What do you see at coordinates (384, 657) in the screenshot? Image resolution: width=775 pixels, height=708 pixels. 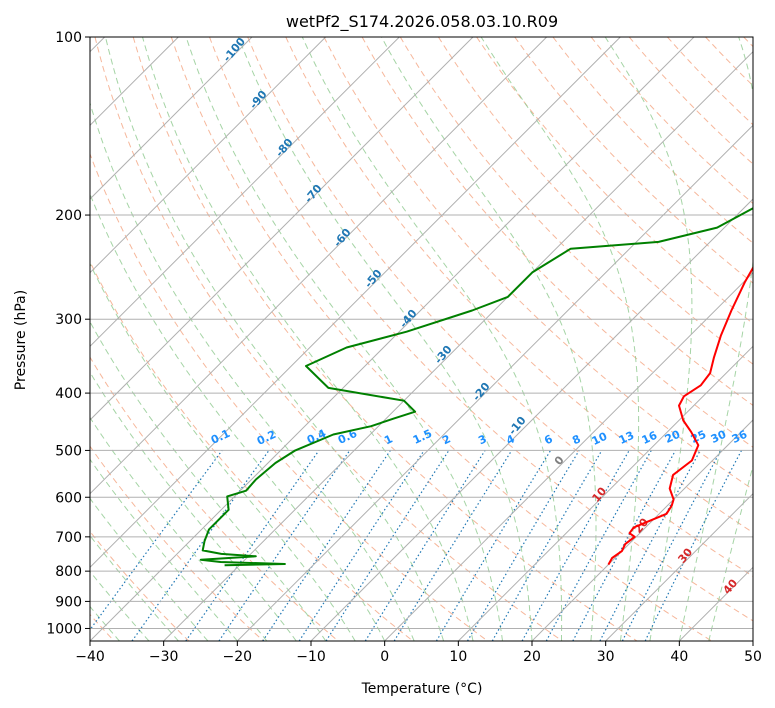 I see `x-tick-label: 0` at bounding box center [384, 657].